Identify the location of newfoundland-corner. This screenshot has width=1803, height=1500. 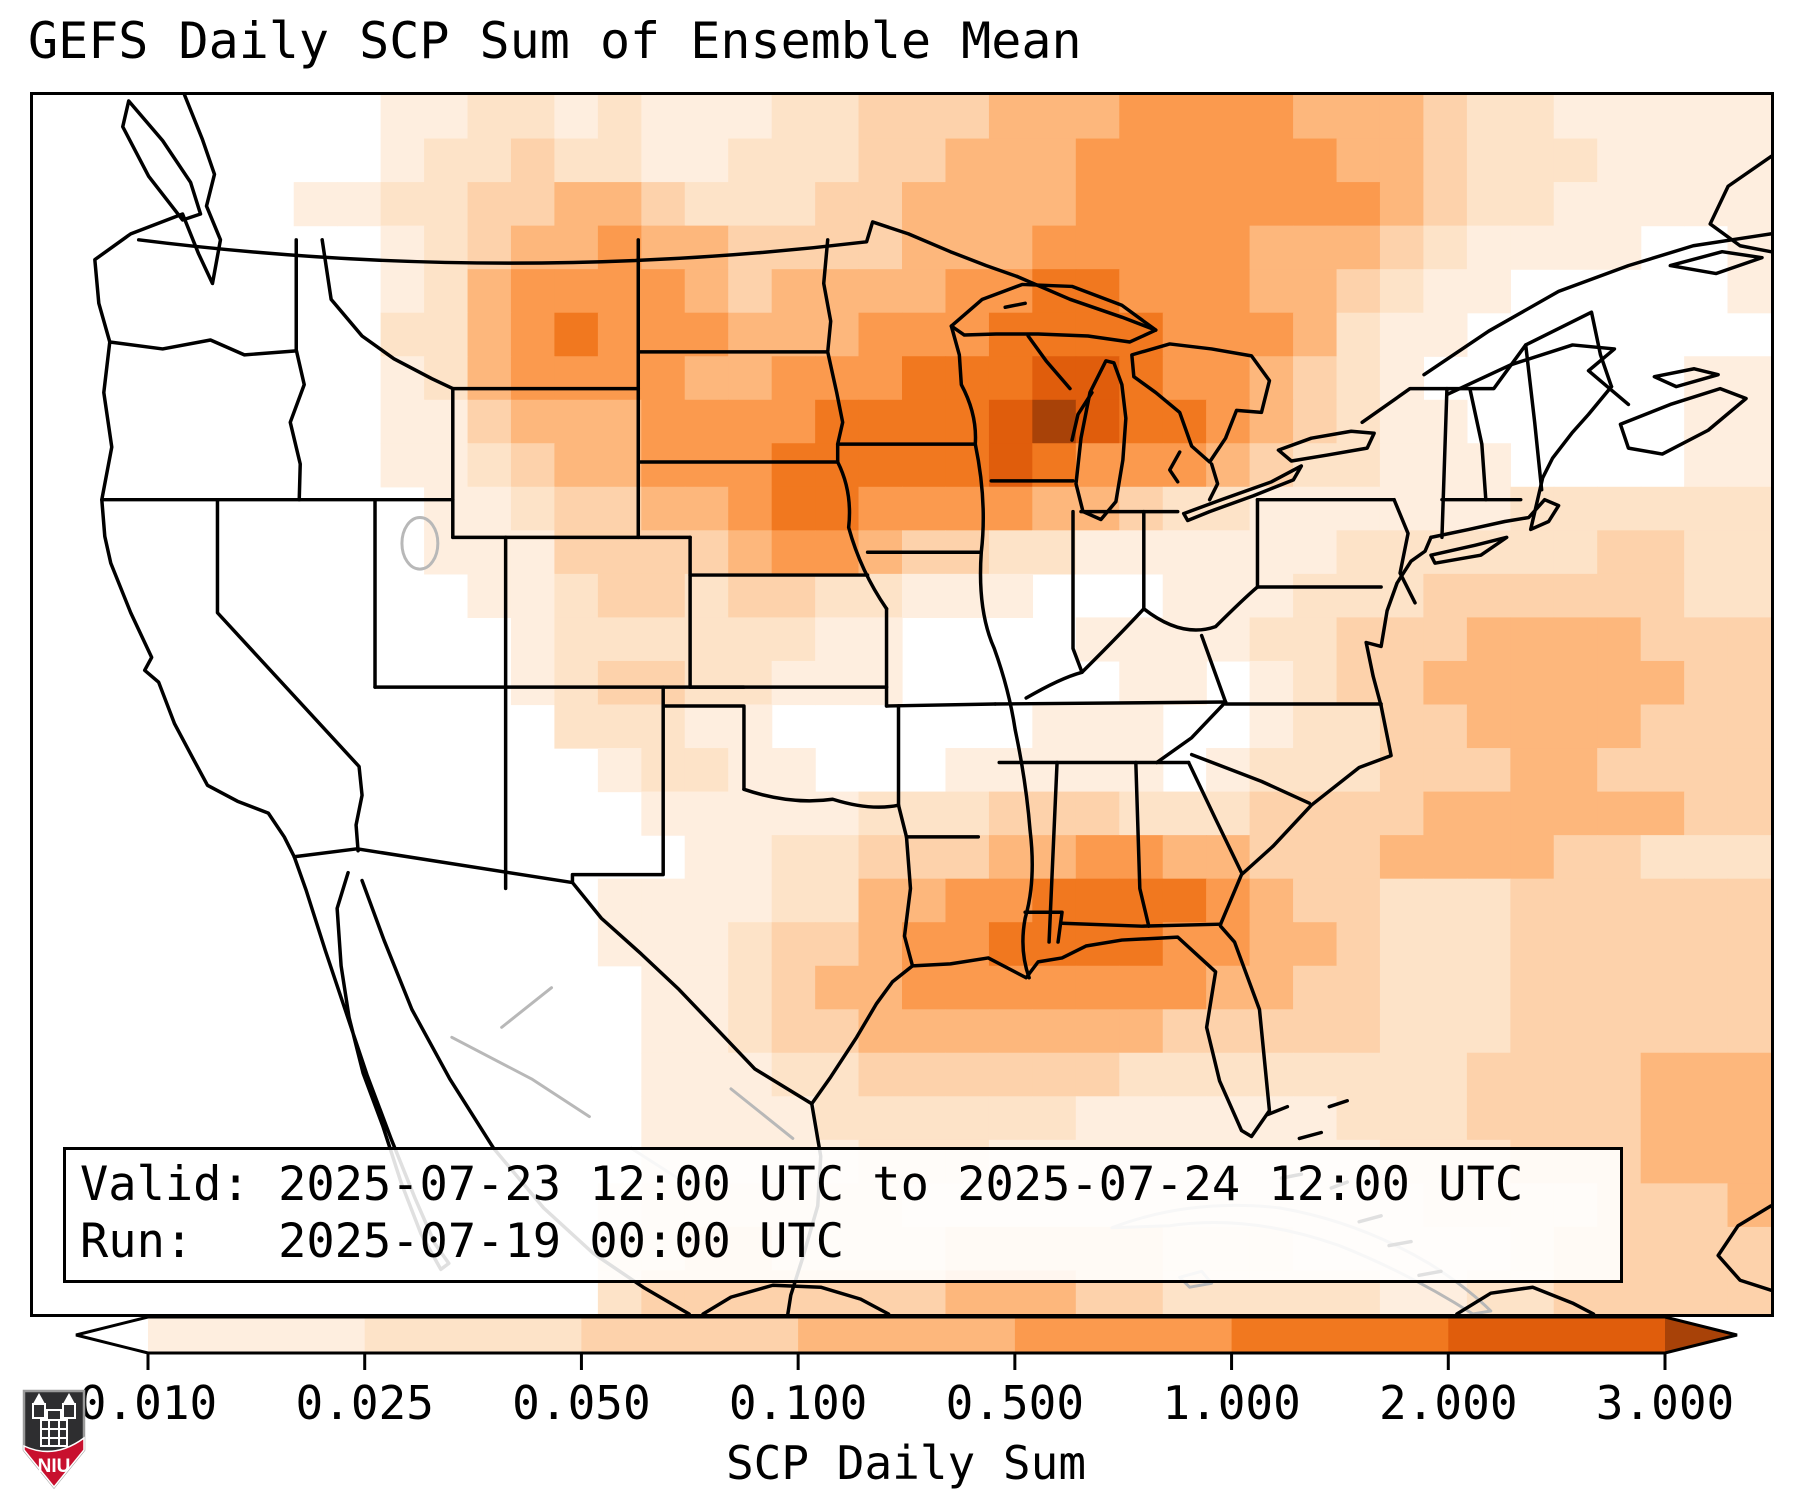
(1739, 204).